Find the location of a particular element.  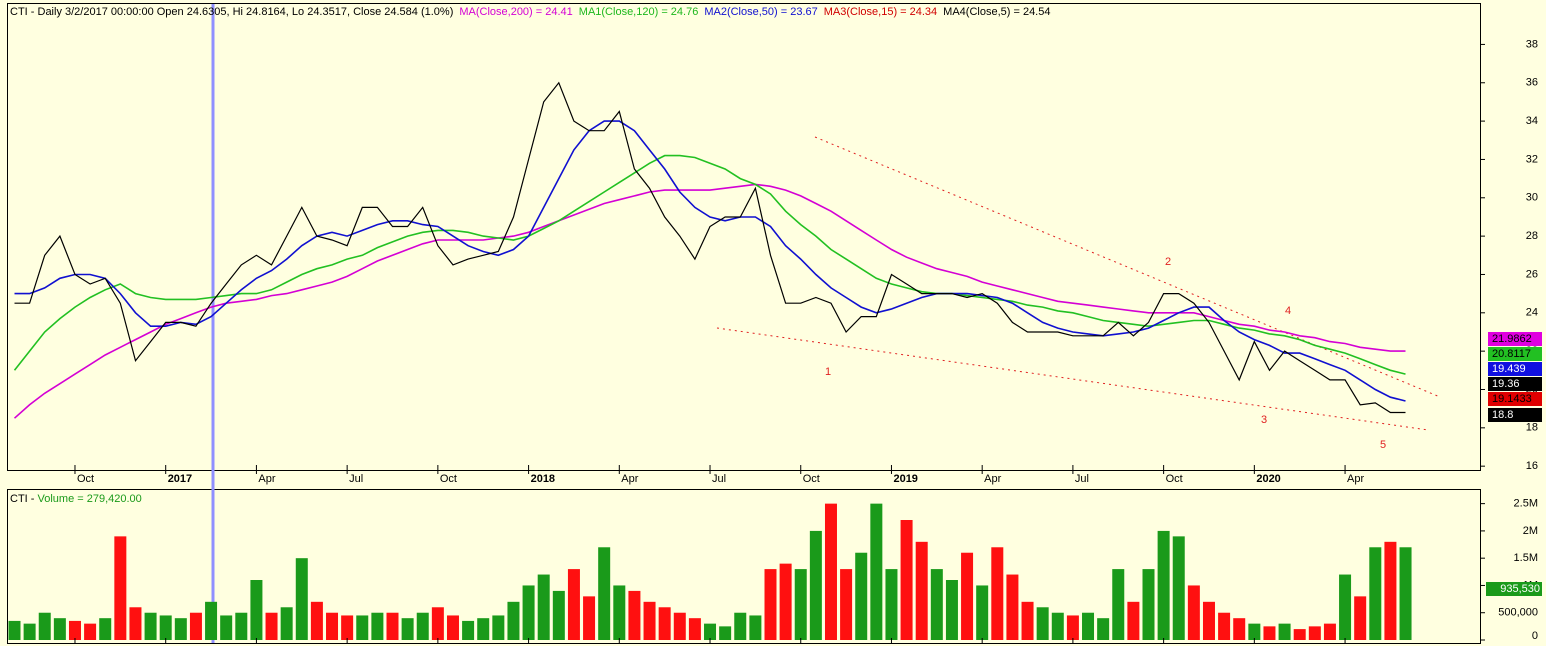

wave-label: 5 is located at coordinates (1383, 445).